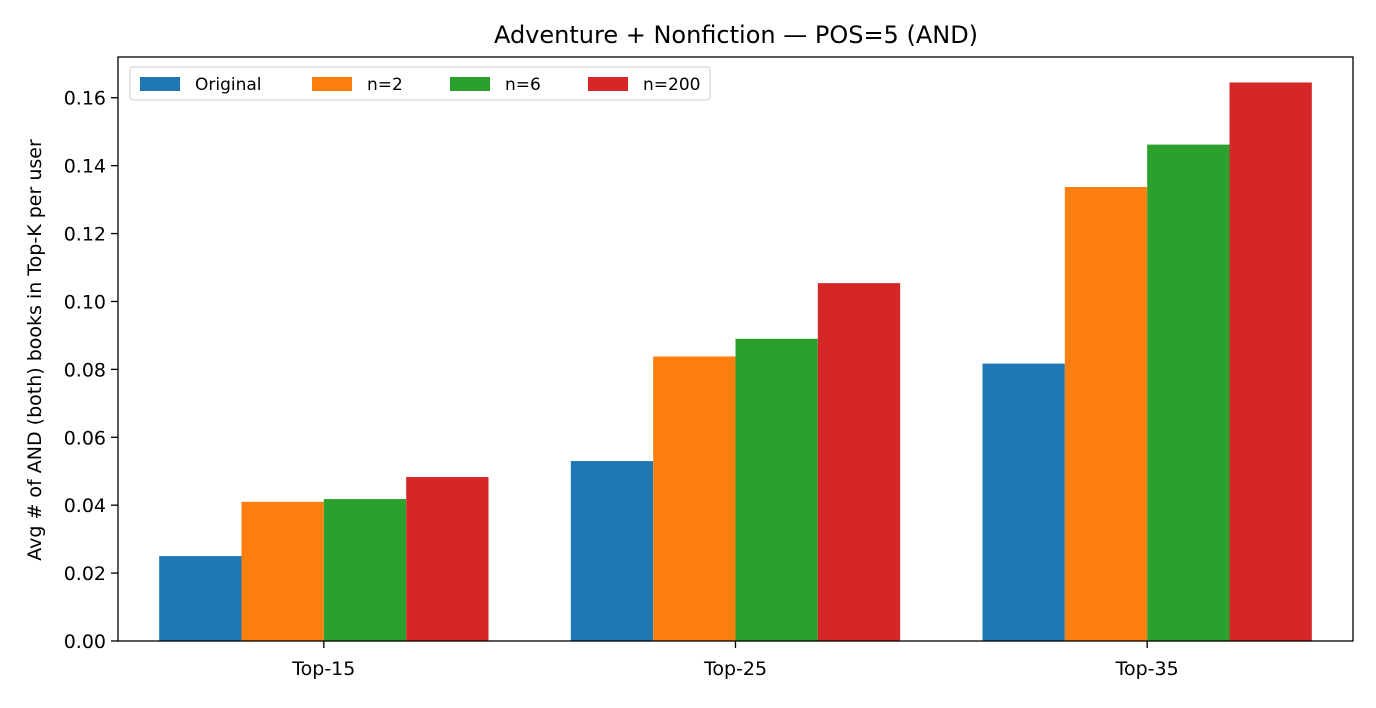 This screenshot has width=1376, height=708. Describe the element at coordinates (85, 167) in the screenshot. I see `y-tick-label: 0.14` at that location.